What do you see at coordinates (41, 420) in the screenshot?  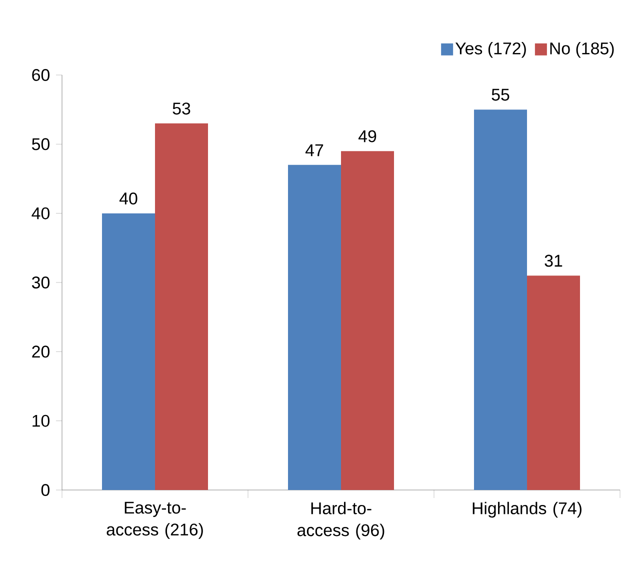 I see `y-tick-label: 10` at bounding box center [41, 420].